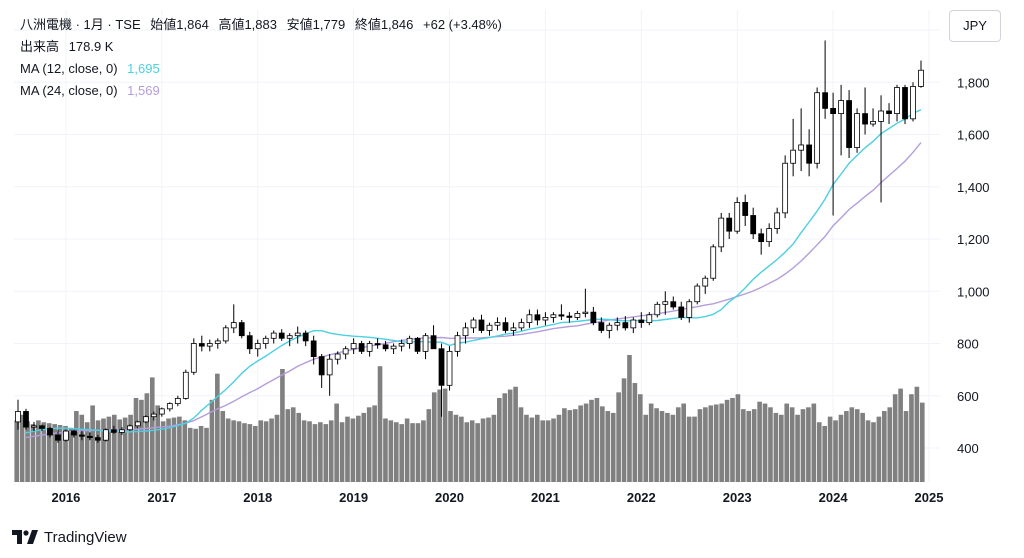  Describe the element at coordinates (69, 537) in the screenshot. I see `tradingview-brand: TradingView` at that location.